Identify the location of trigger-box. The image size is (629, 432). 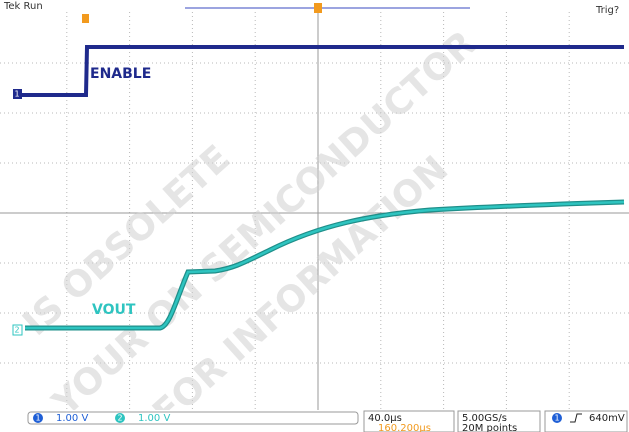
(586, 421).